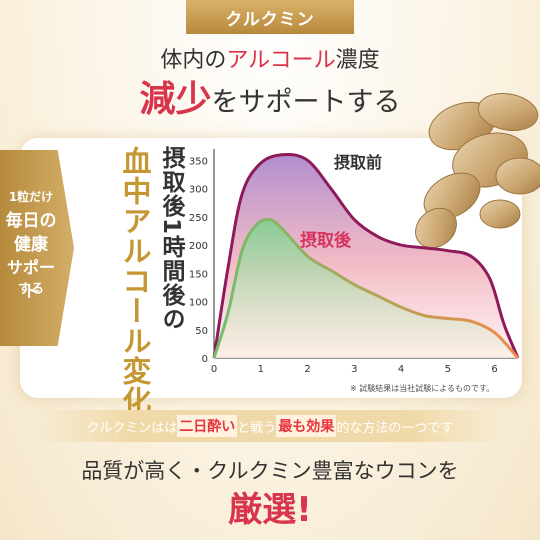 The image size is (540, 540). Describe the element at coordinates (198, 303) in the screenshot. I see `y-tick-label: 100` at that location.